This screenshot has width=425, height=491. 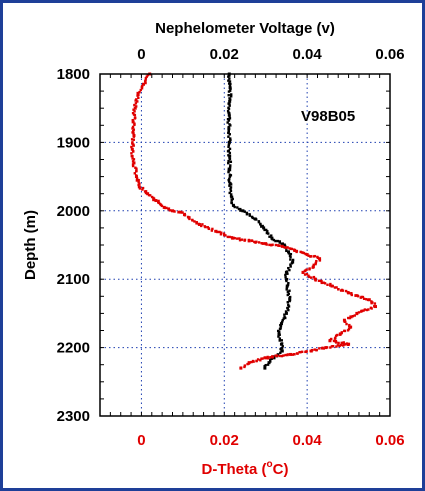 I want to click on bottom-axis-title-prefix: D-Theta (, so click(x=234, y=469).